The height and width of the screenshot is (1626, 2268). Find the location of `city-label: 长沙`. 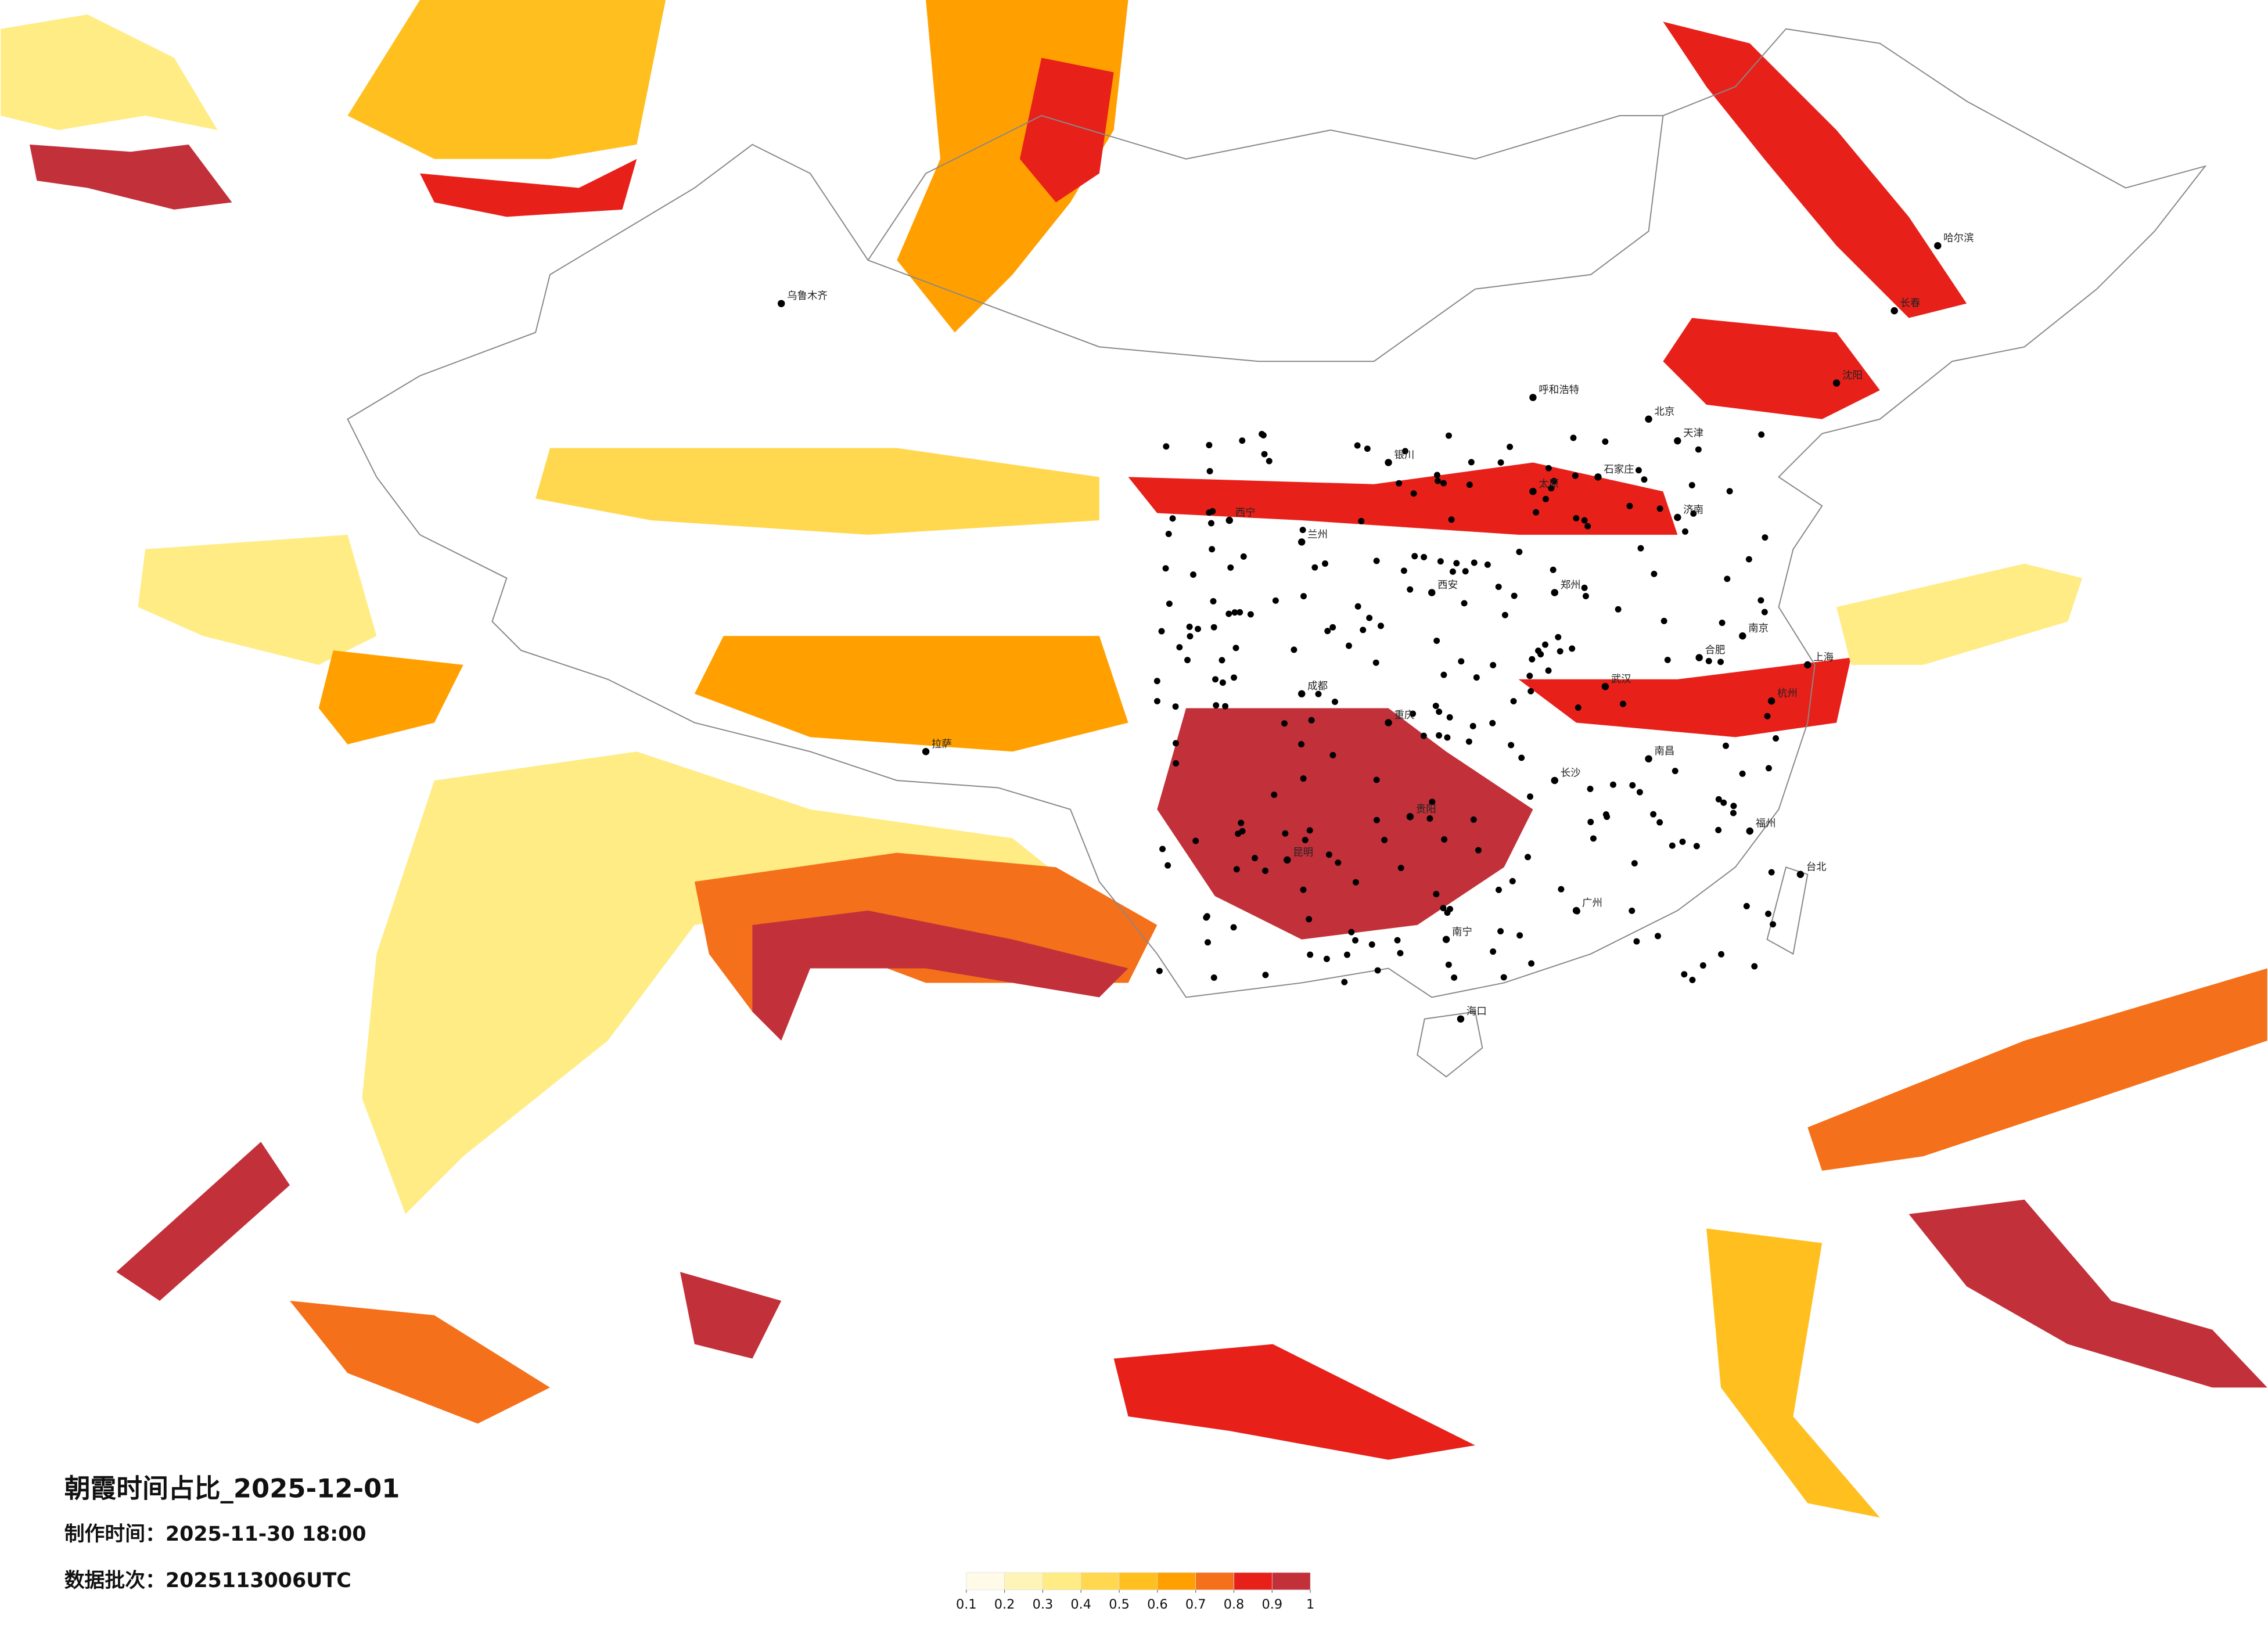

city-label: 长沙 is located at coordinates (1571, 773).